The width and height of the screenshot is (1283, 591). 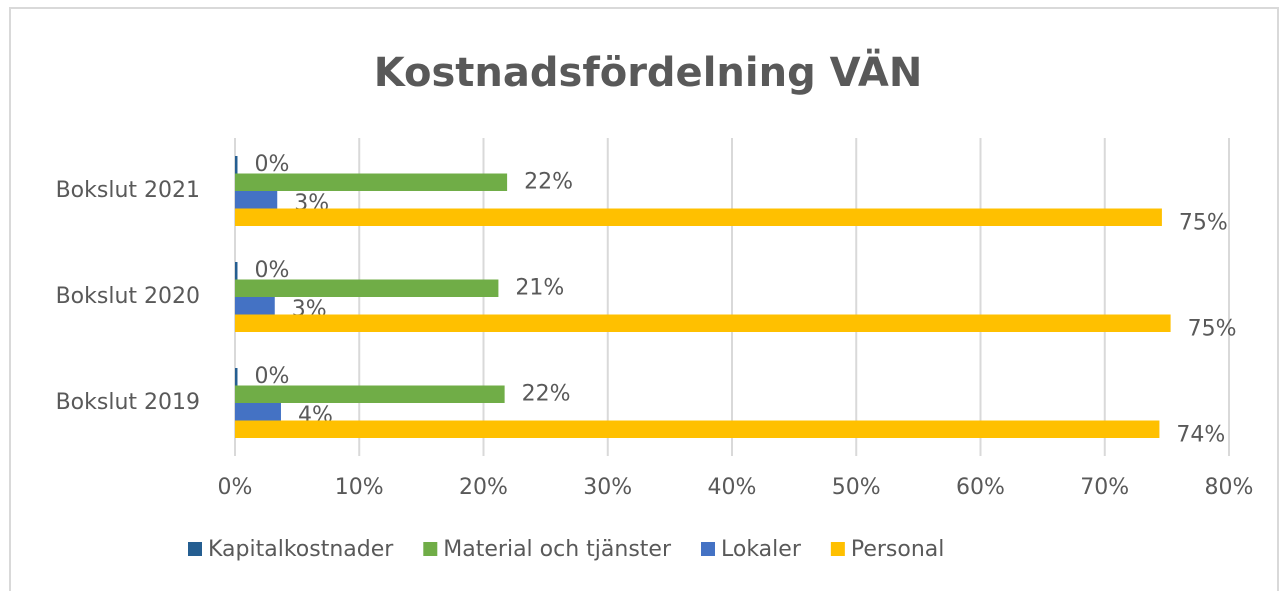 What do you see at coordinates (128, 190) in the screenshot?
I see `y-tick-label: Bokslut 2021` at bounding box center [128, 190].